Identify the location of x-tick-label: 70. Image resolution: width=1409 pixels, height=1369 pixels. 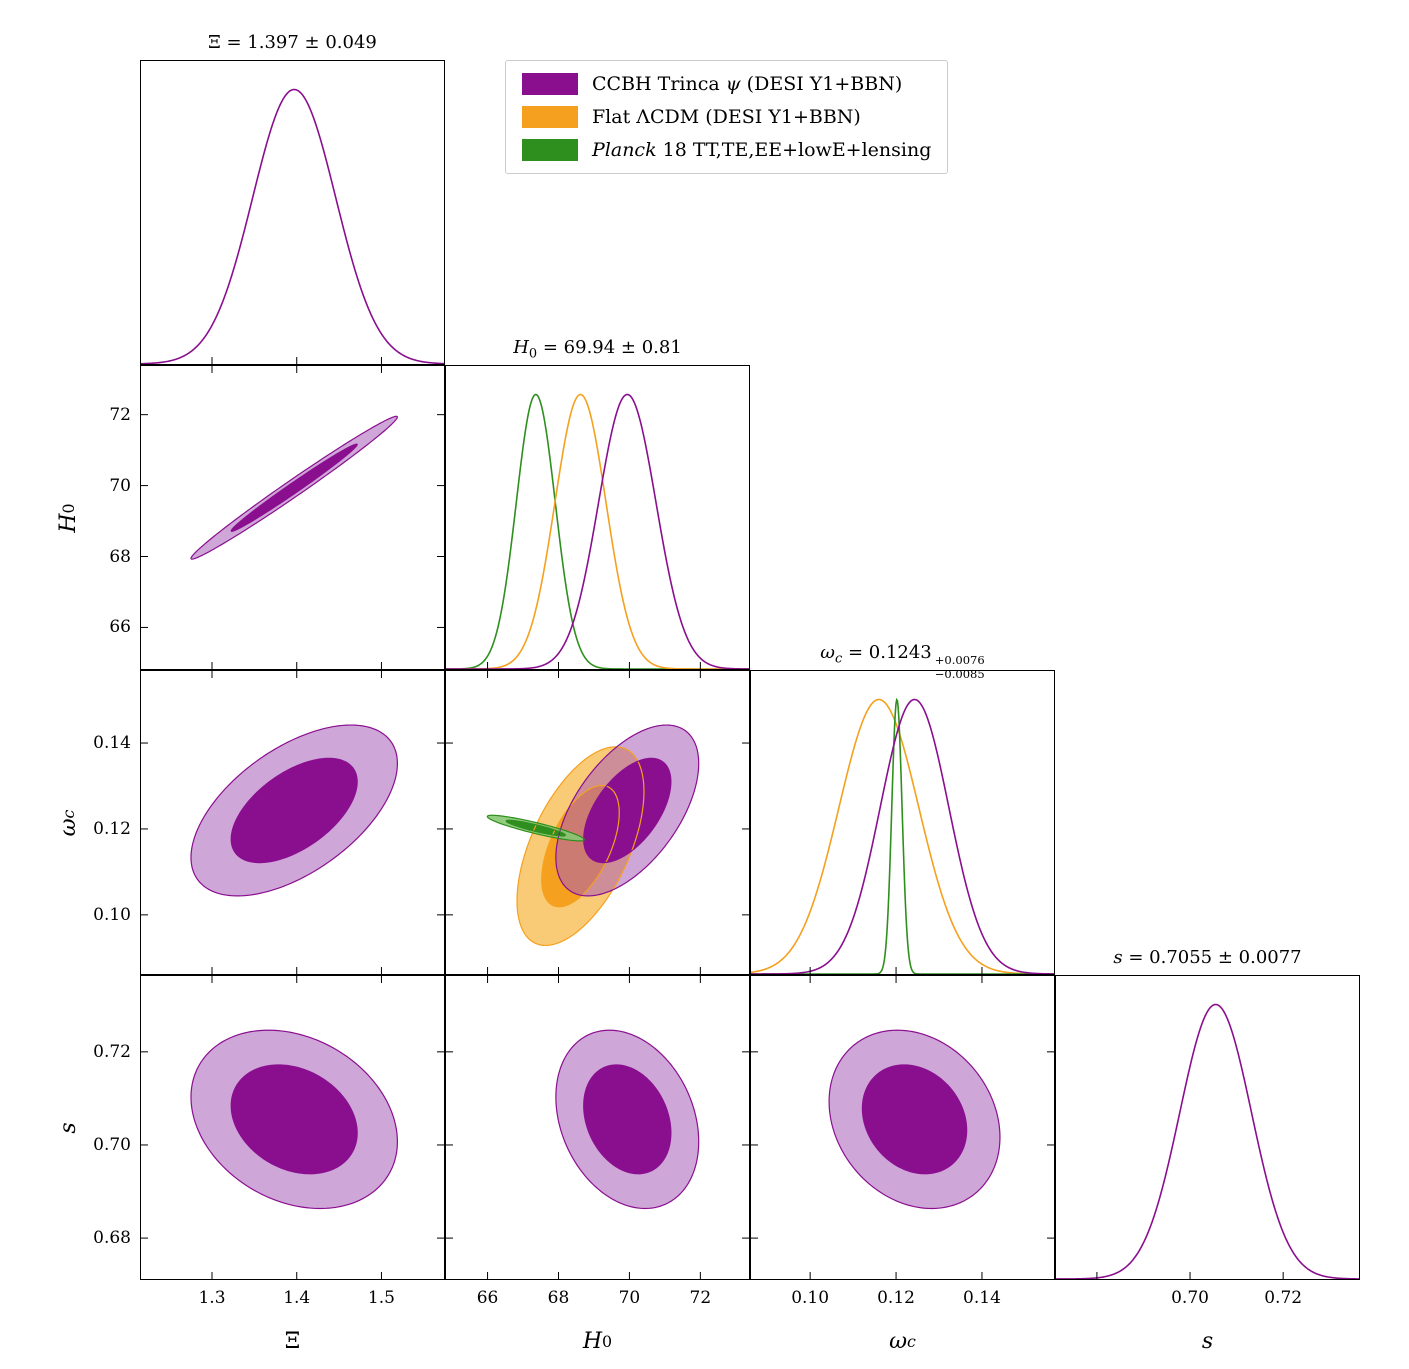
(629, 1298).